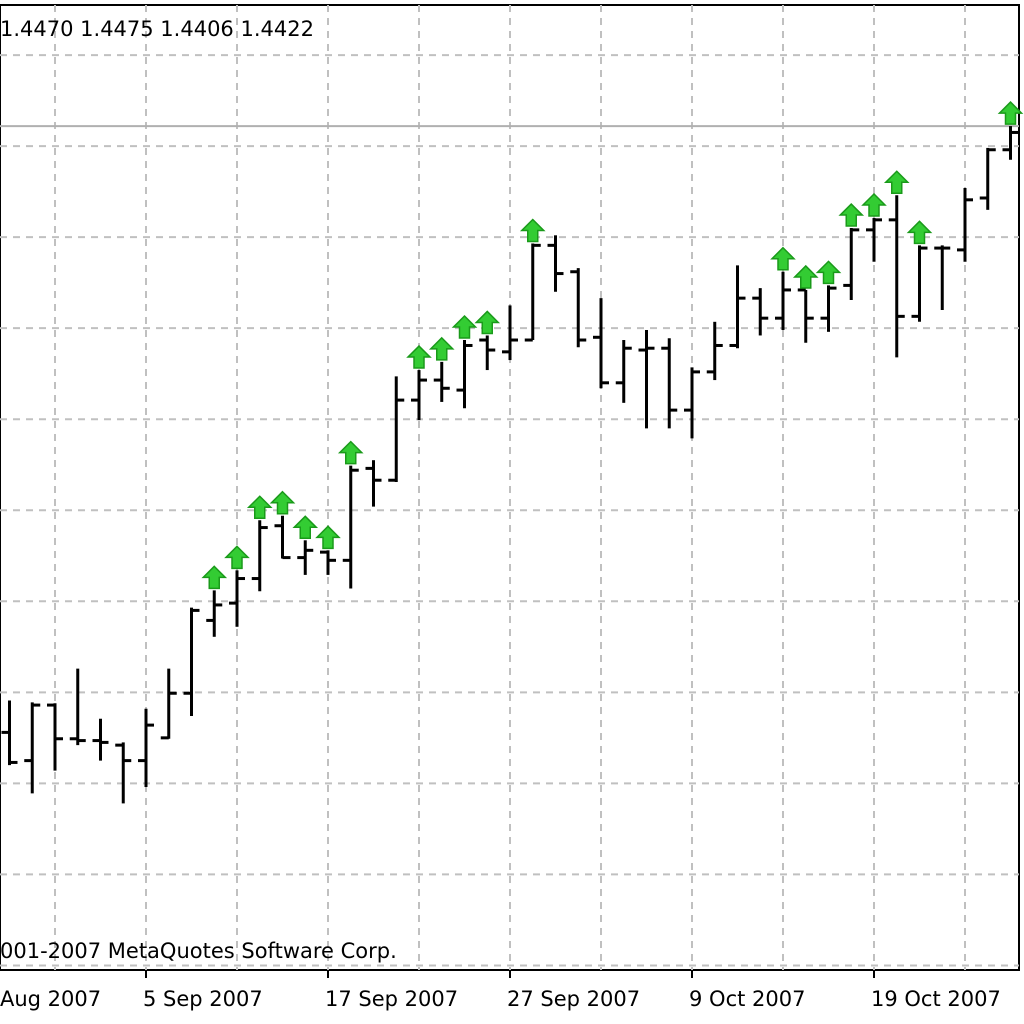 This screenshot has width=1024, height=1024. Describe the element at coordinates (157, 29) in the screenshot. I see `ohlc-header: 1.4470 1.4475 1.4406 1.4422` at that location.